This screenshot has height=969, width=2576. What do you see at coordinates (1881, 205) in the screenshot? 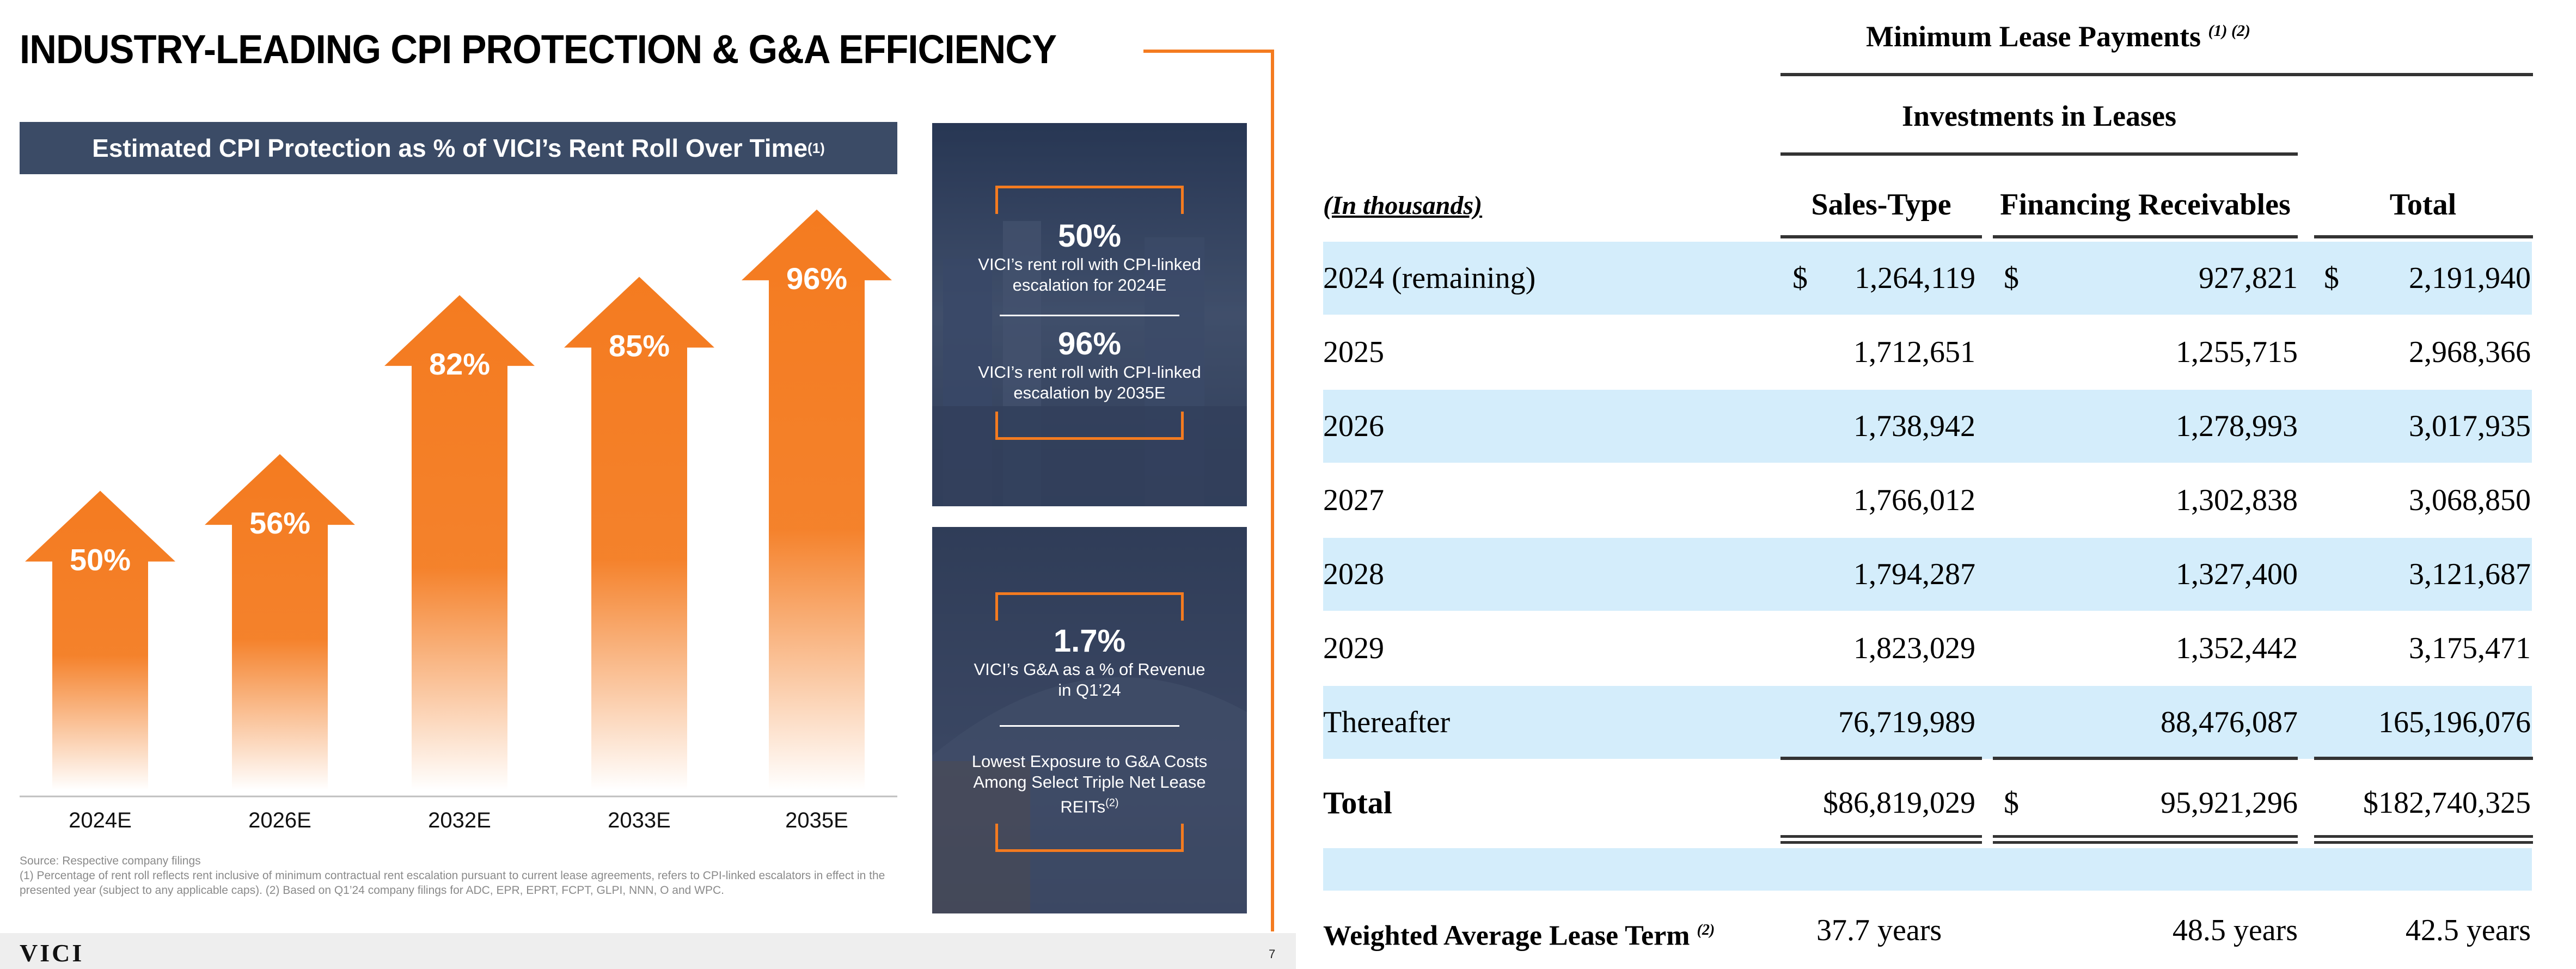
I see `column-header-sales-type: Sales-Type` at bounding box center [1881, 205].